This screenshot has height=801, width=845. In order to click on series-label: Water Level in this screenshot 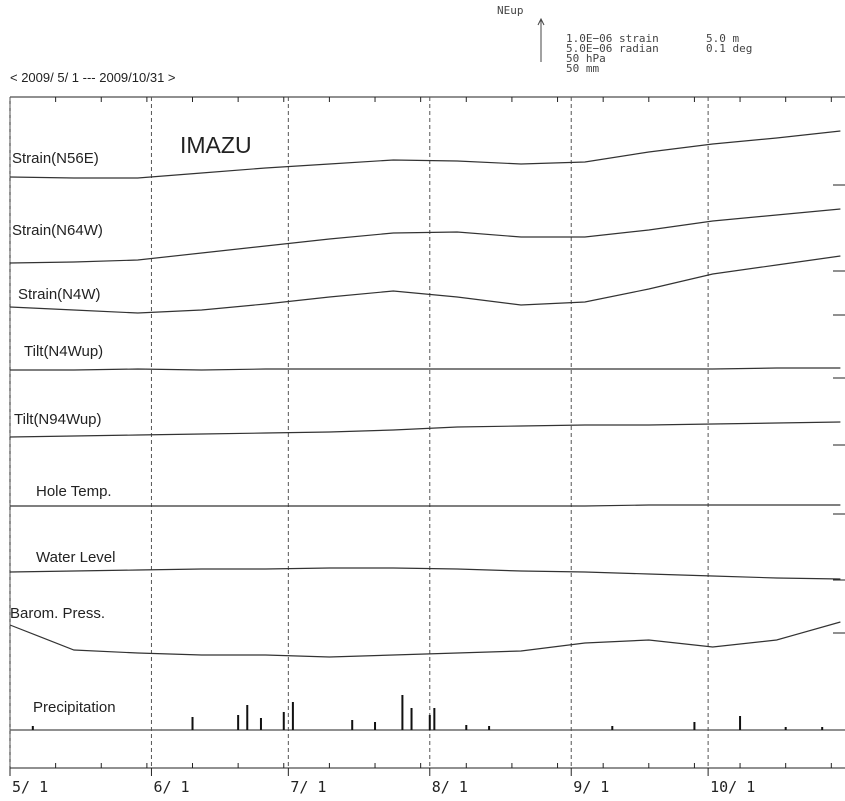, I will do `click(75, 557)`.